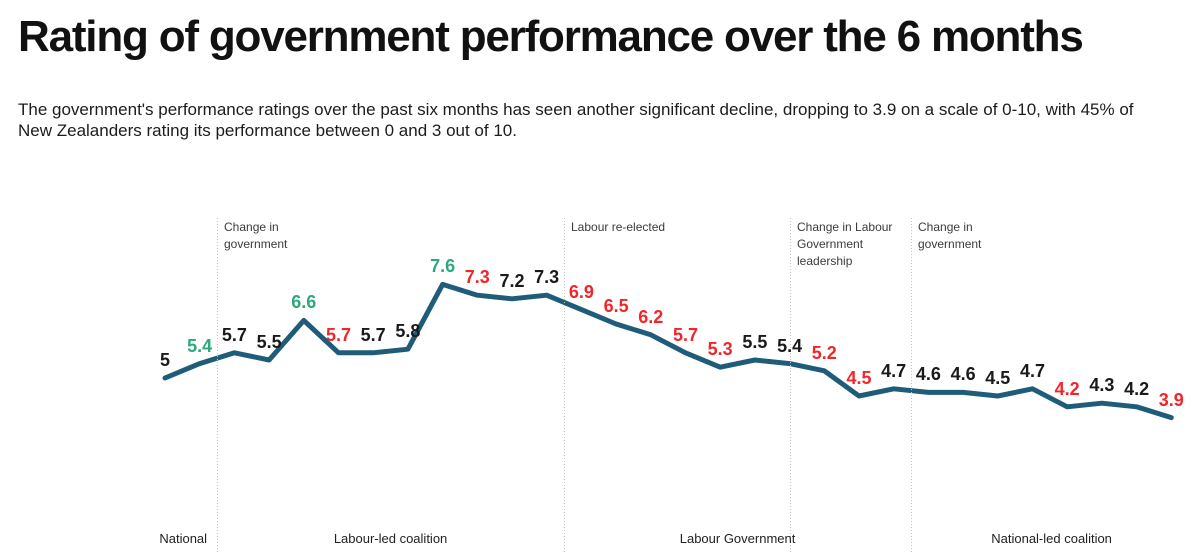  I want to click on era-label: National-led coalition, so click(1051, 538).